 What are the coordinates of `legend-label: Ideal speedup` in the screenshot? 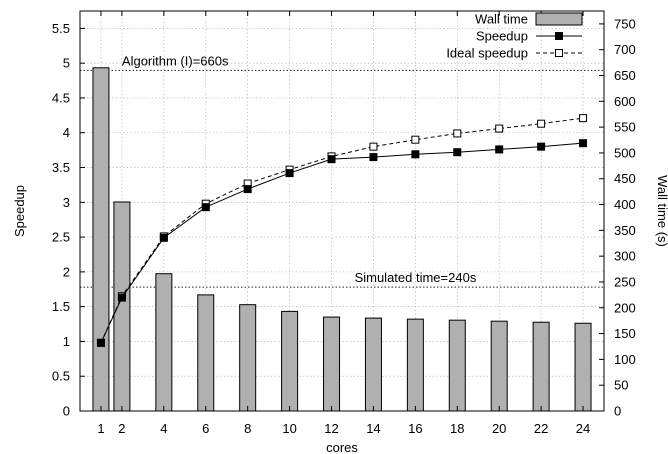 It's located at (487, 53).